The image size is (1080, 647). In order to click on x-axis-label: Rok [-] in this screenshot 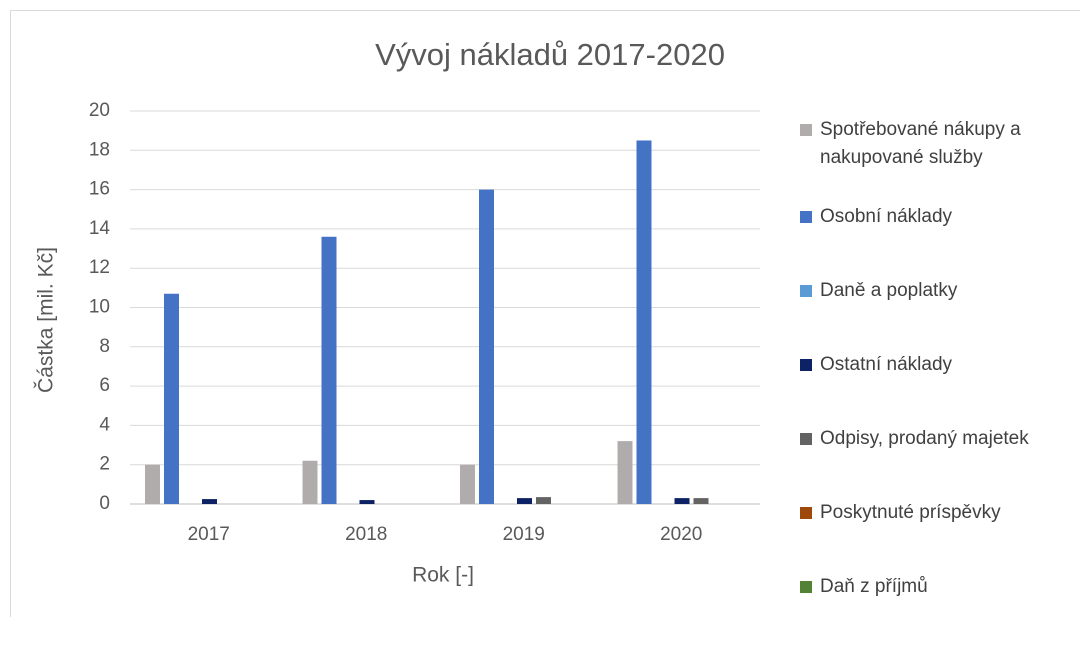, I will do `click(443, 575)`.